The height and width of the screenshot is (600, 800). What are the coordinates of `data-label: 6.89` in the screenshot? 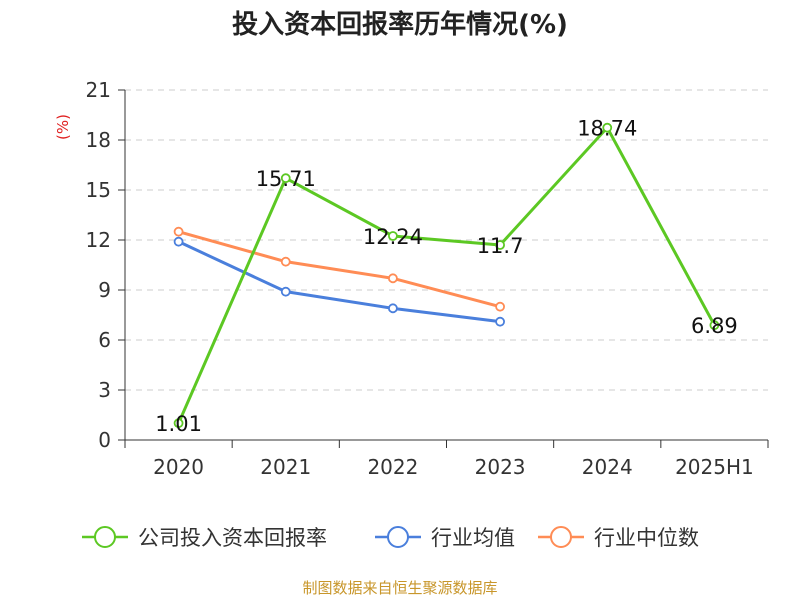 It's located at (714, 326).